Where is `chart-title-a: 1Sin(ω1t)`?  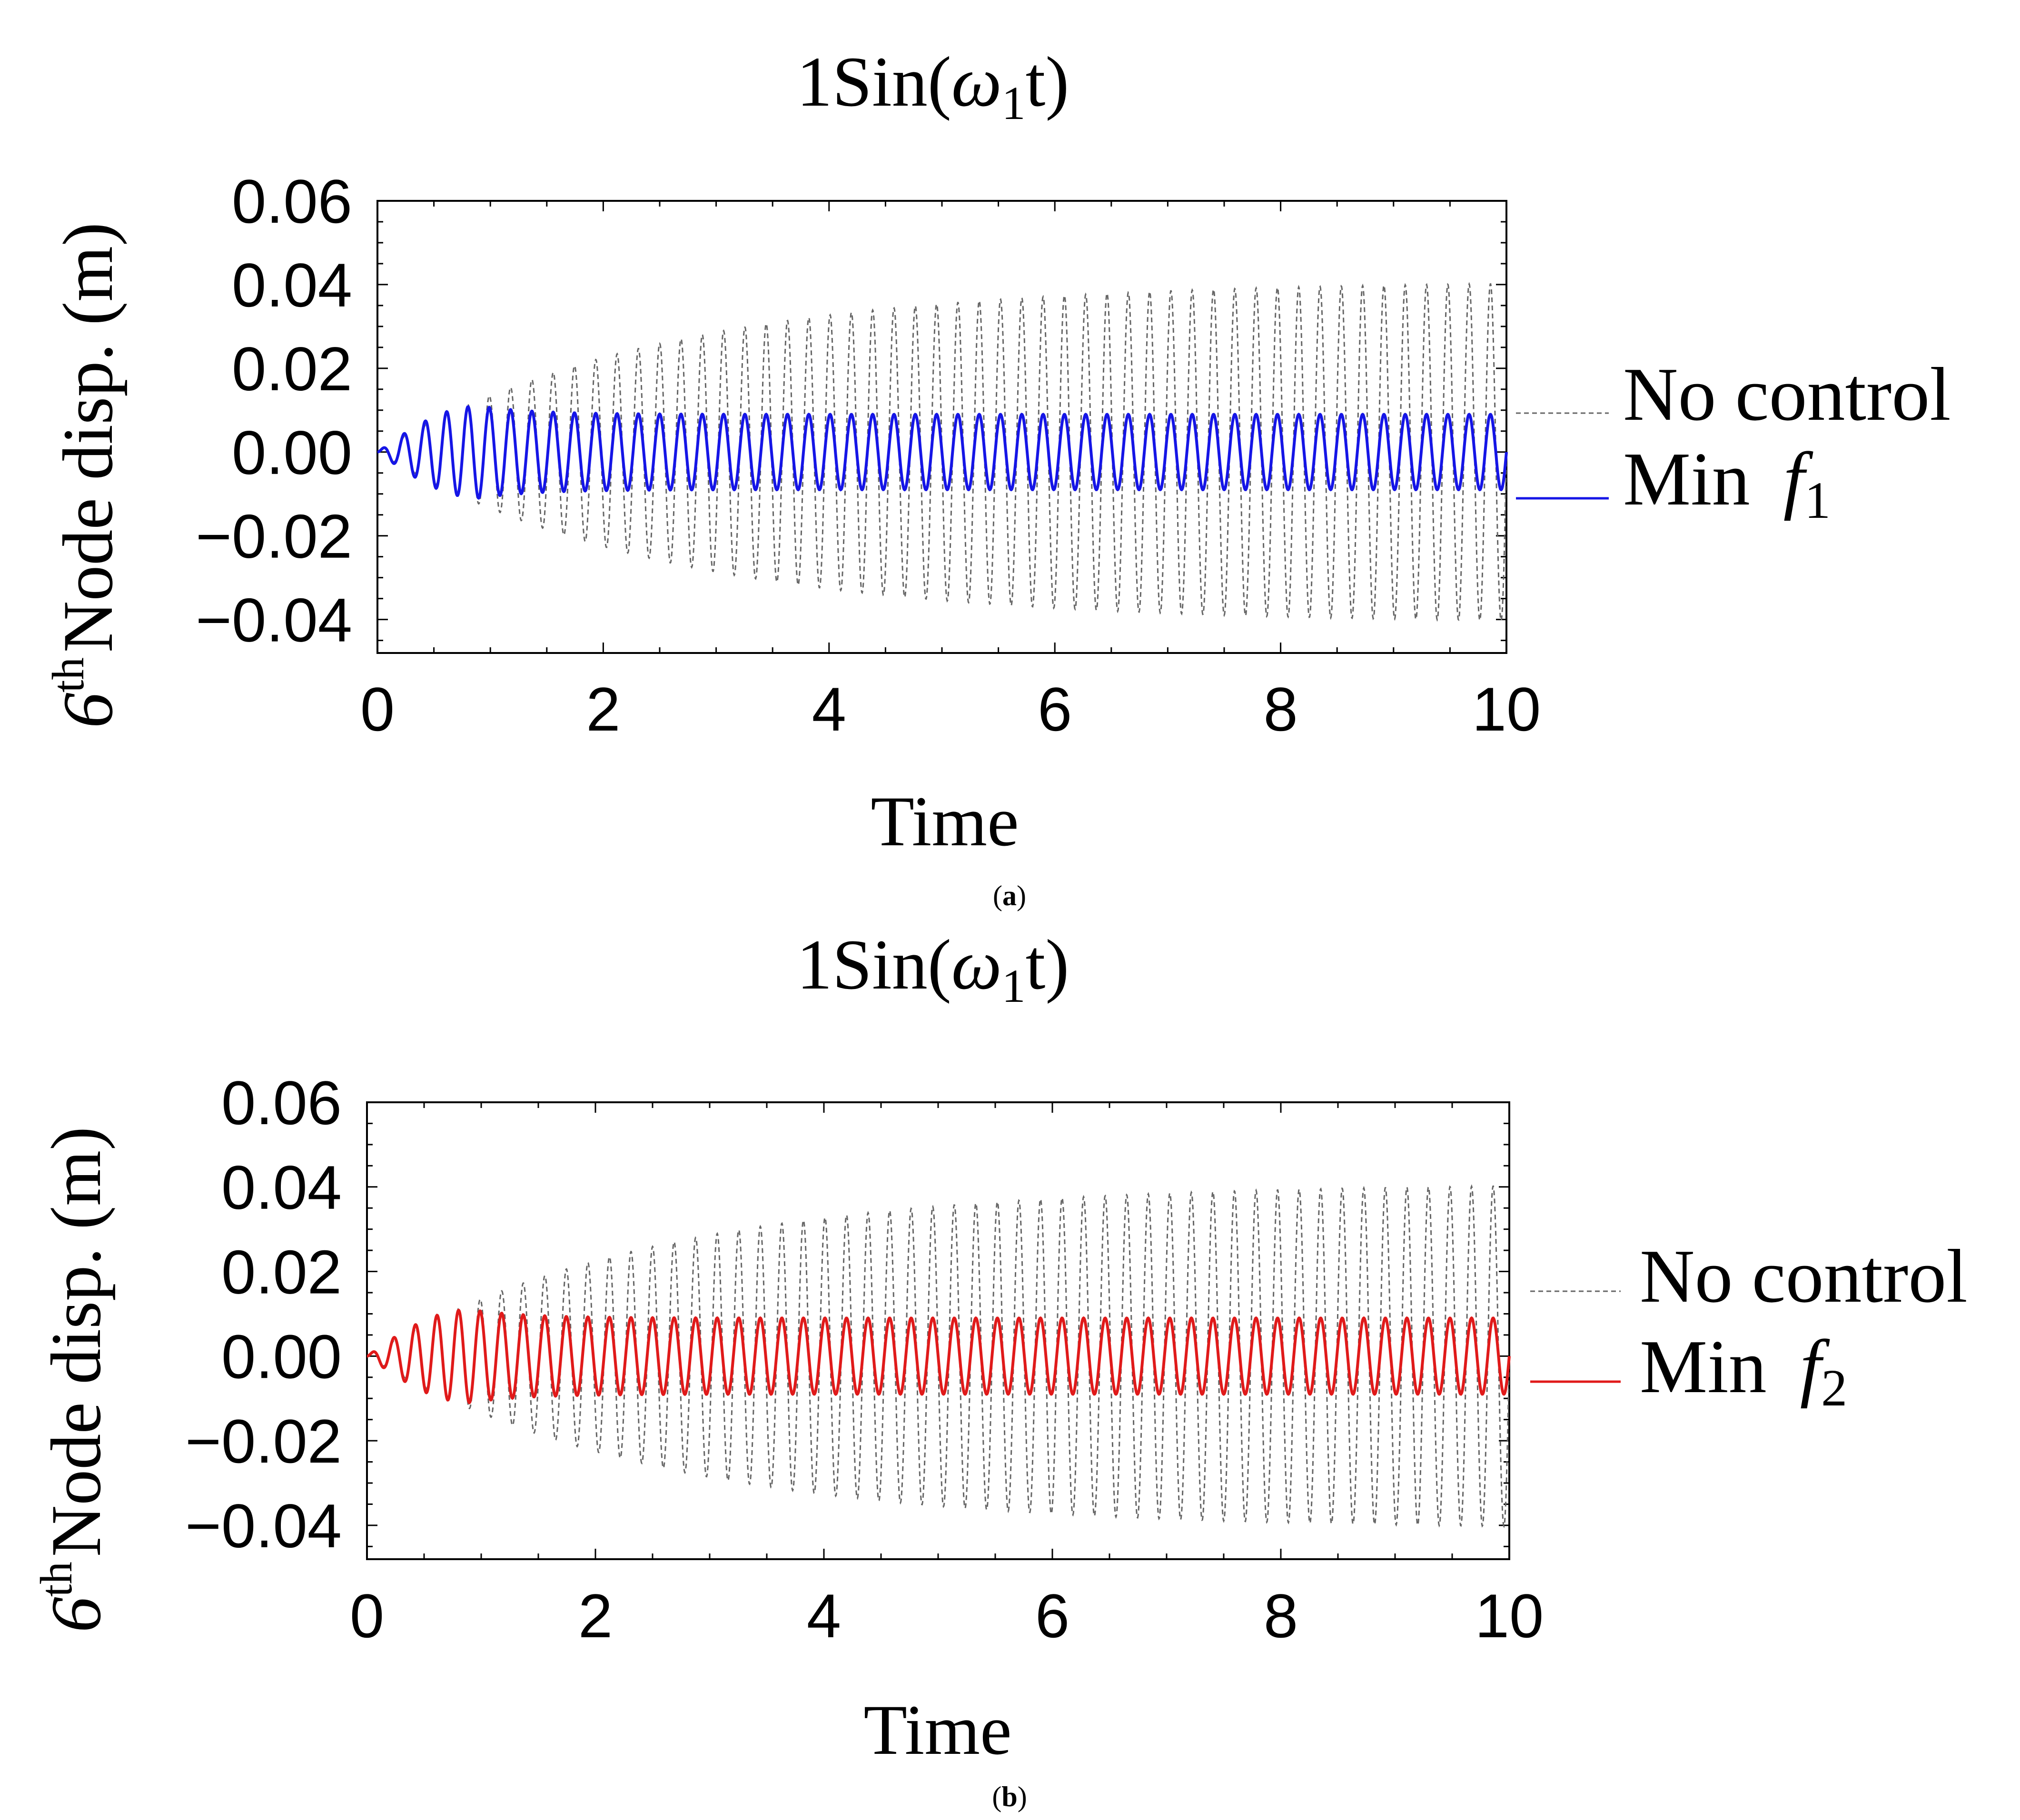 chart-title-a: 1Sin(ω1t) is located at coordinates (933, 85).